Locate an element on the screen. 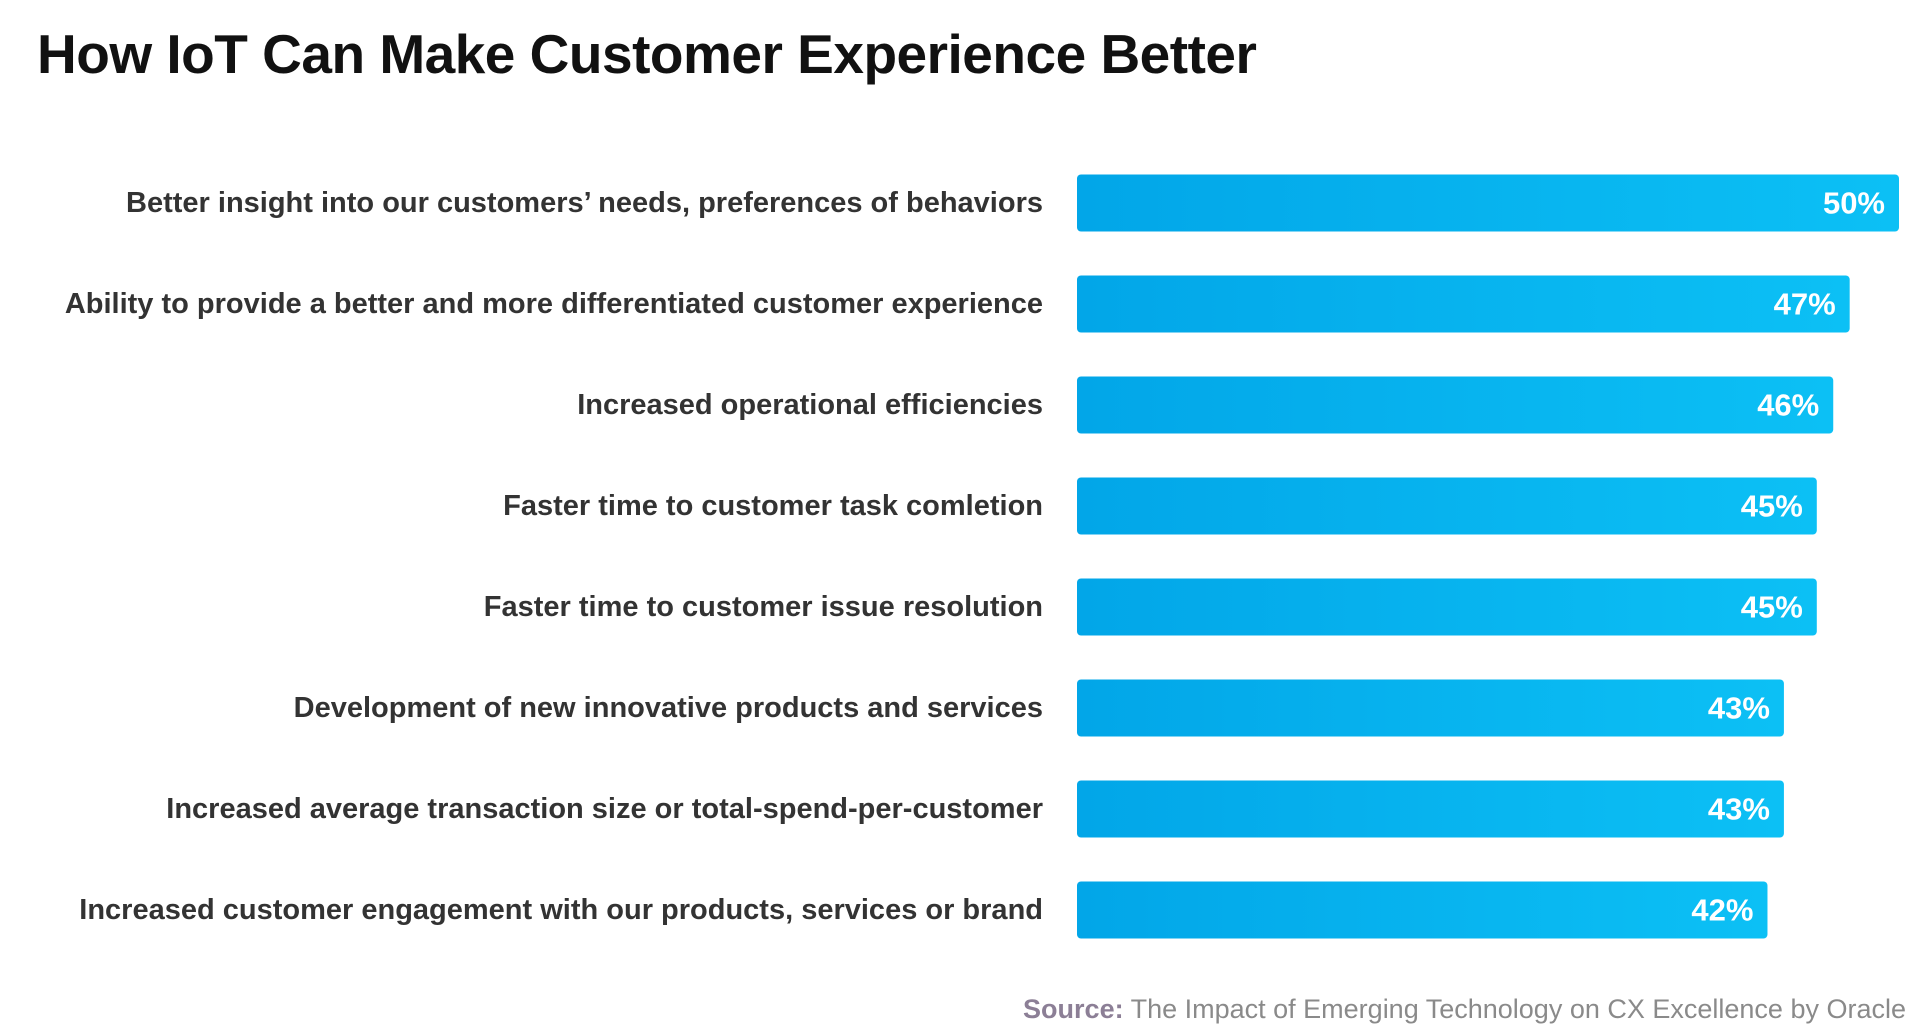 This screenshot has width=1920, height=1031. category-label: Faster time to customer issue resolution is located at coordinates (763, 607).